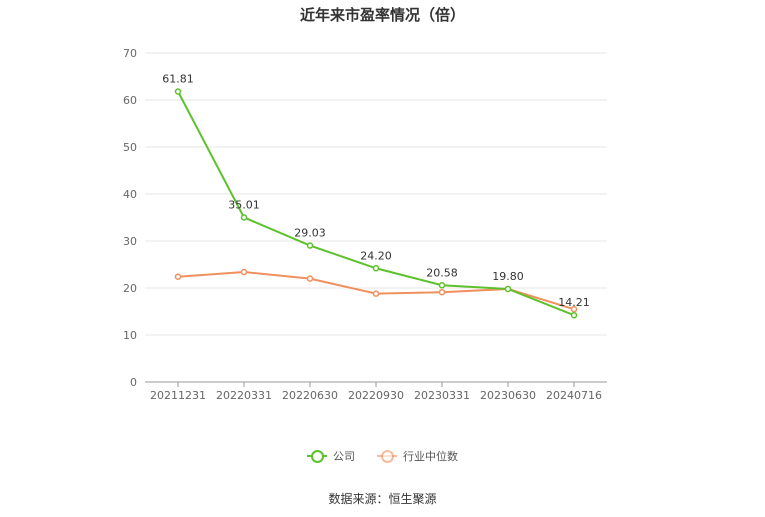 This screenshot has height=517, width=765. I want to click on chart-title: 近年来市盈率情况（倍）, so click(382, 15).